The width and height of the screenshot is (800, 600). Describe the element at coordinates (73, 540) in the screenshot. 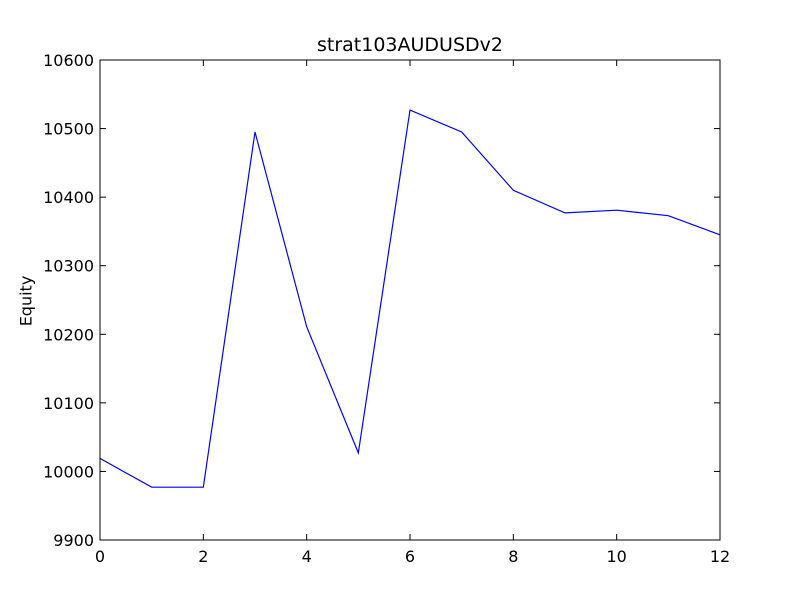

I see `y-tick-label: 9900` at that location.